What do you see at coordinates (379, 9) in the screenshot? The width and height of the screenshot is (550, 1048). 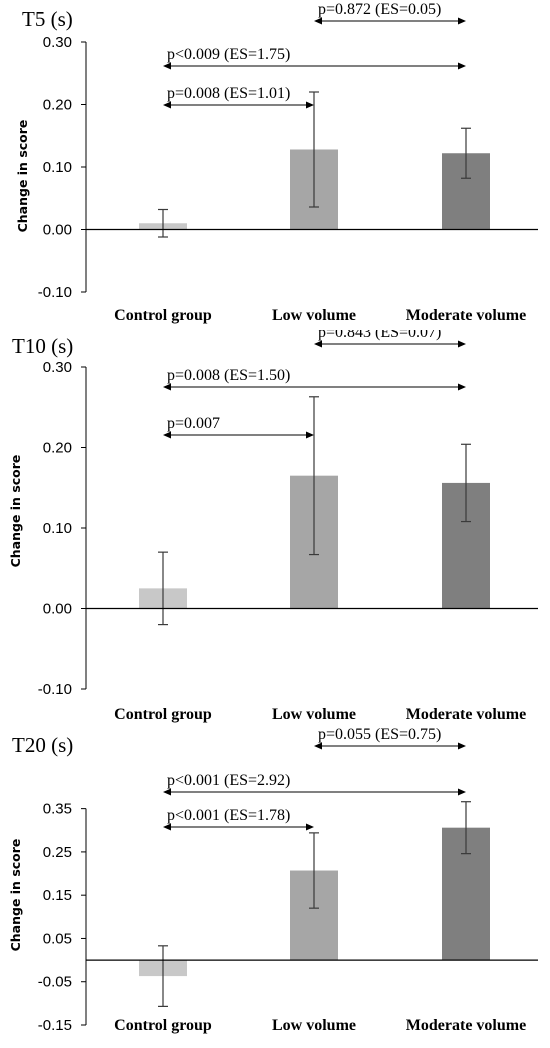 I see `significance-label: p=0.872 (ES=0.05)` at bounding box center [379, 9].